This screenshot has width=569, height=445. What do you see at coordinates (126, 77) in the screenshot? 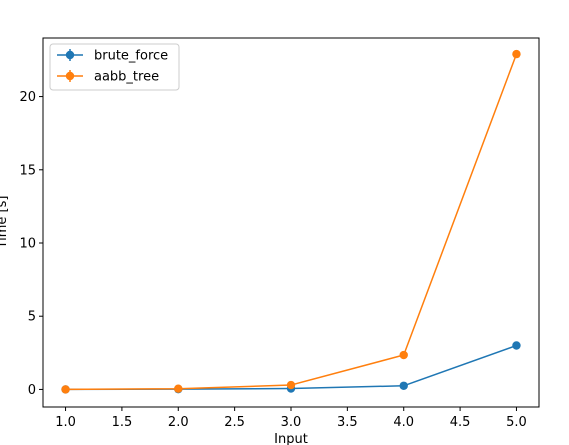
I see `legend-label: aabb_tree` at bounding box center [126, 77].